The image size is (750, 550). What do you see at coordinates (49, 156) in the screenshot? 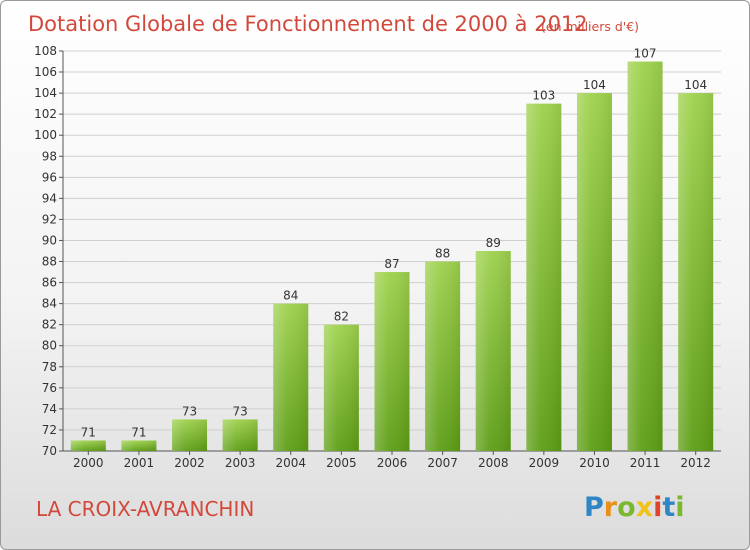
I see `y-tick-label: 98` at bounding box center [49, 156].